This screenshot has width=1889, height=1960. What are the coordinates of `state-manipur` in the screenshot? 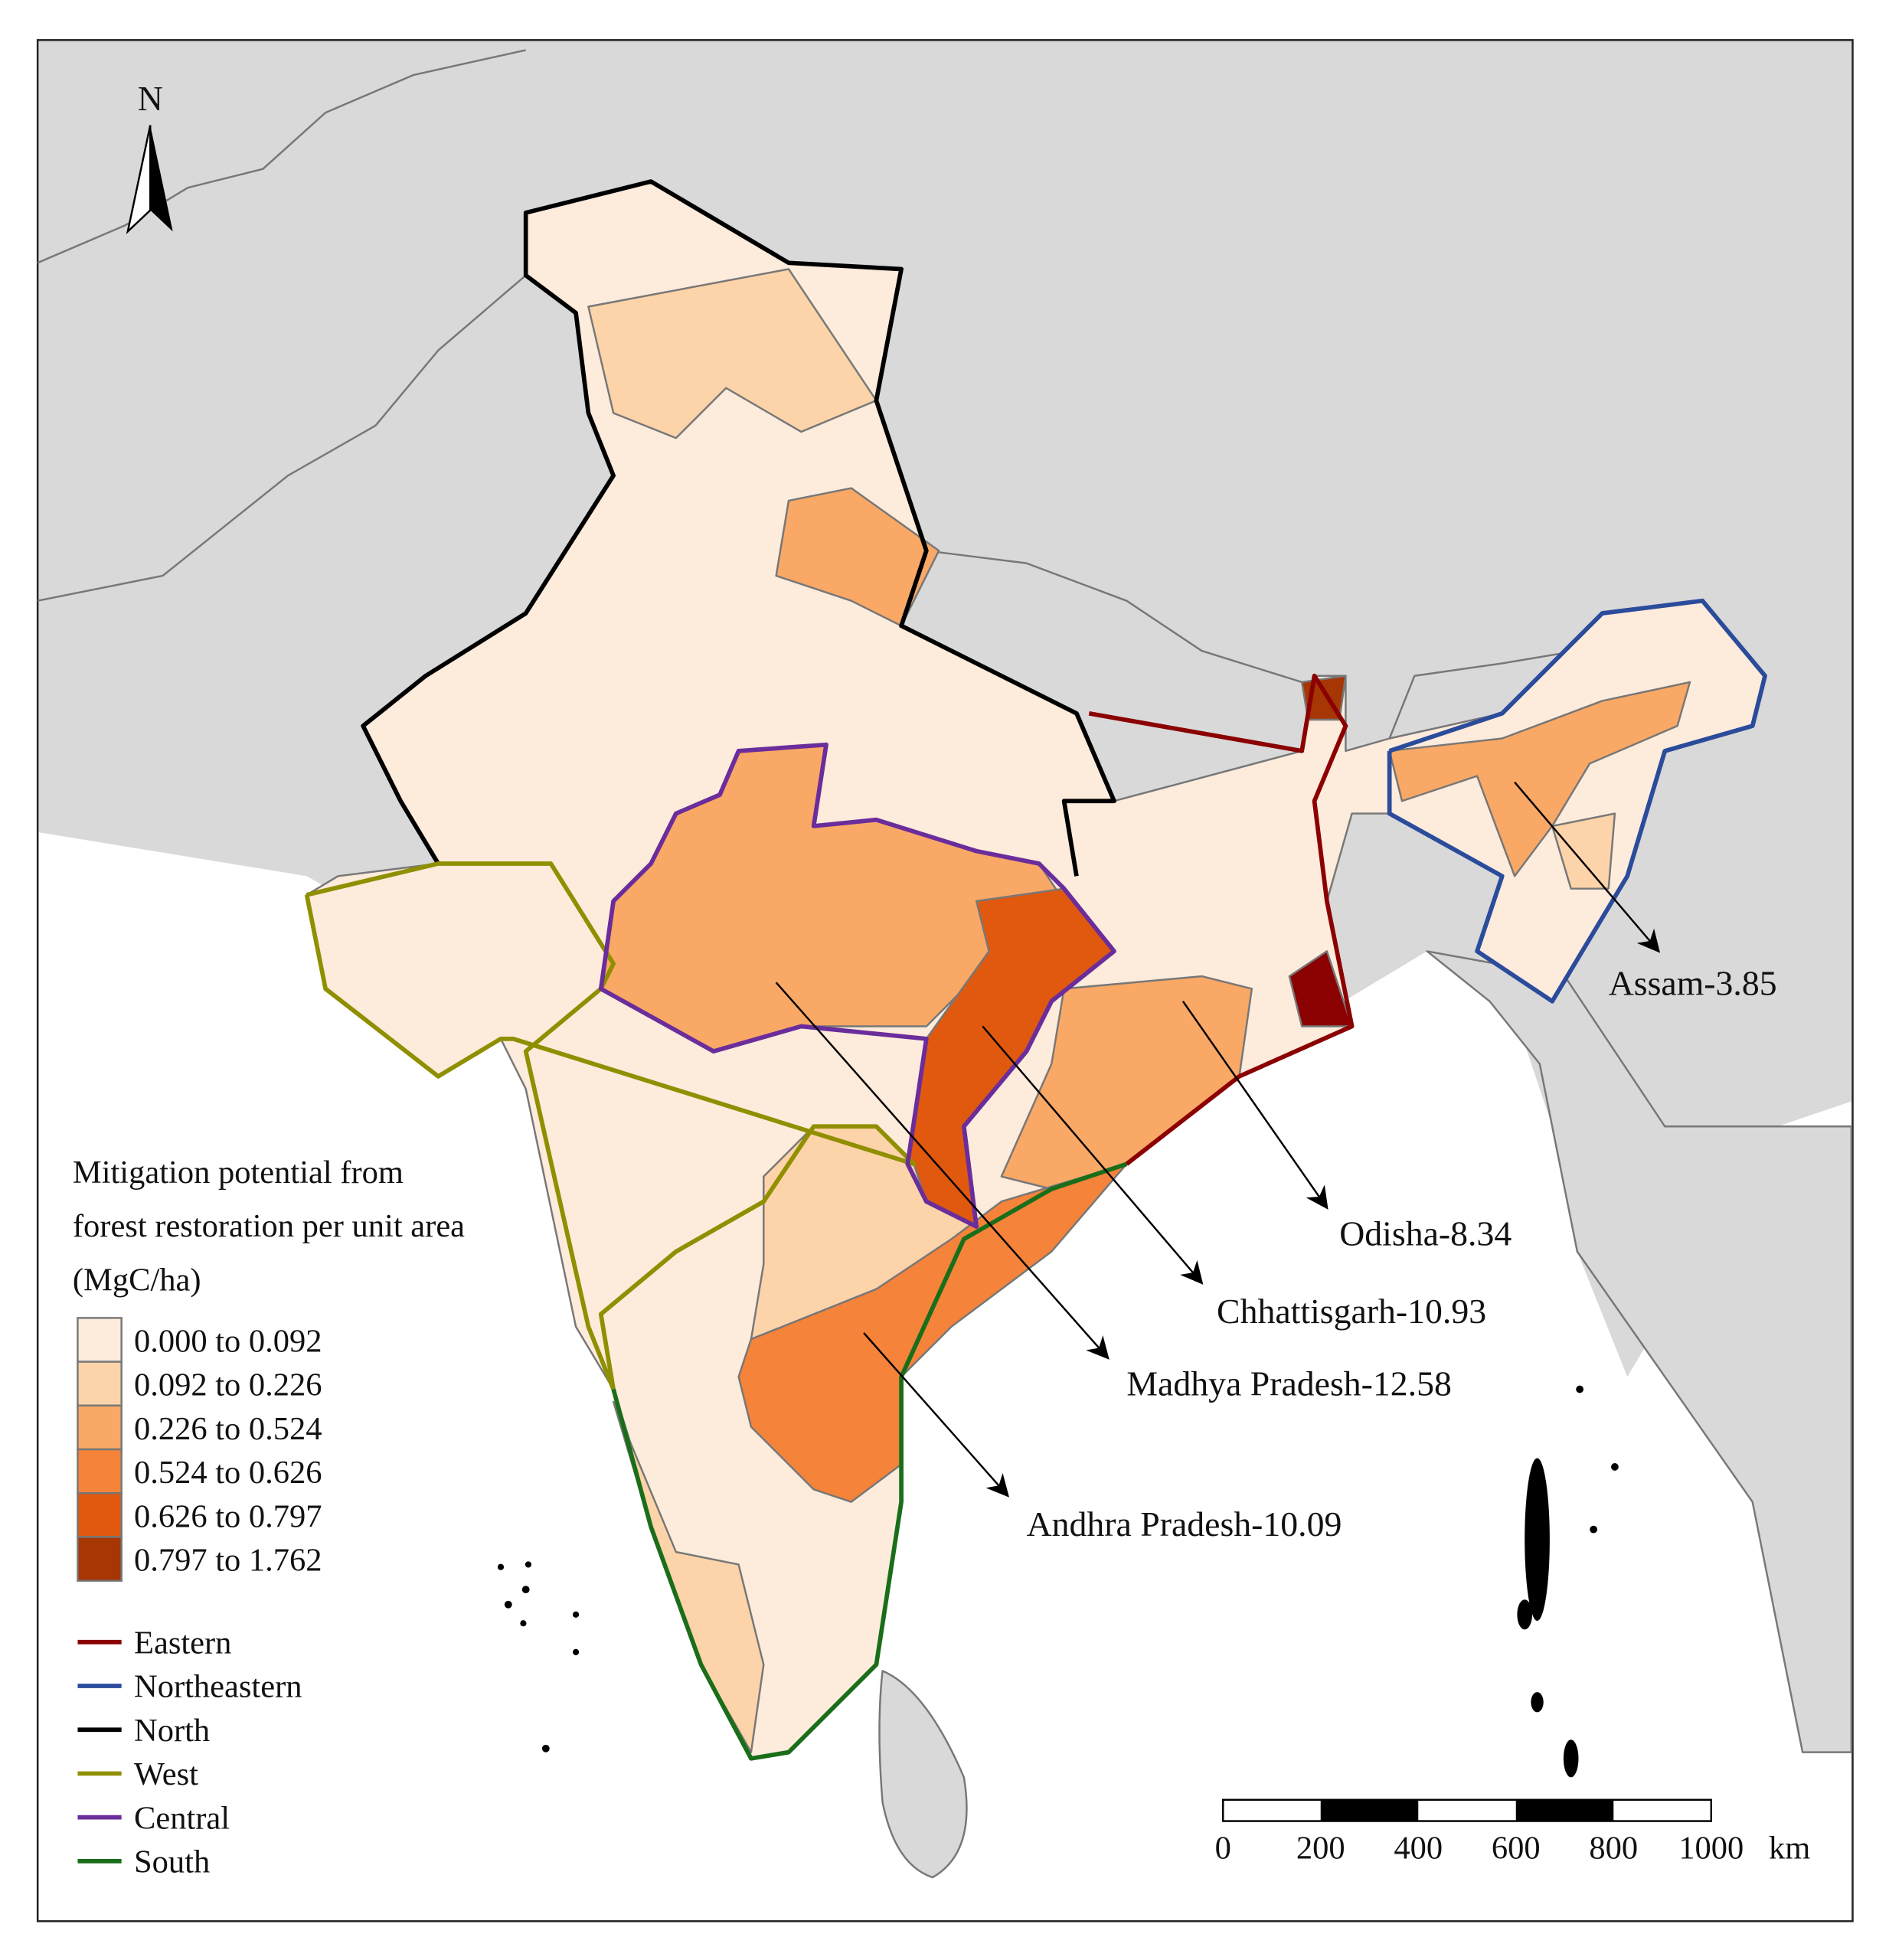 It's located at (1583, 851).